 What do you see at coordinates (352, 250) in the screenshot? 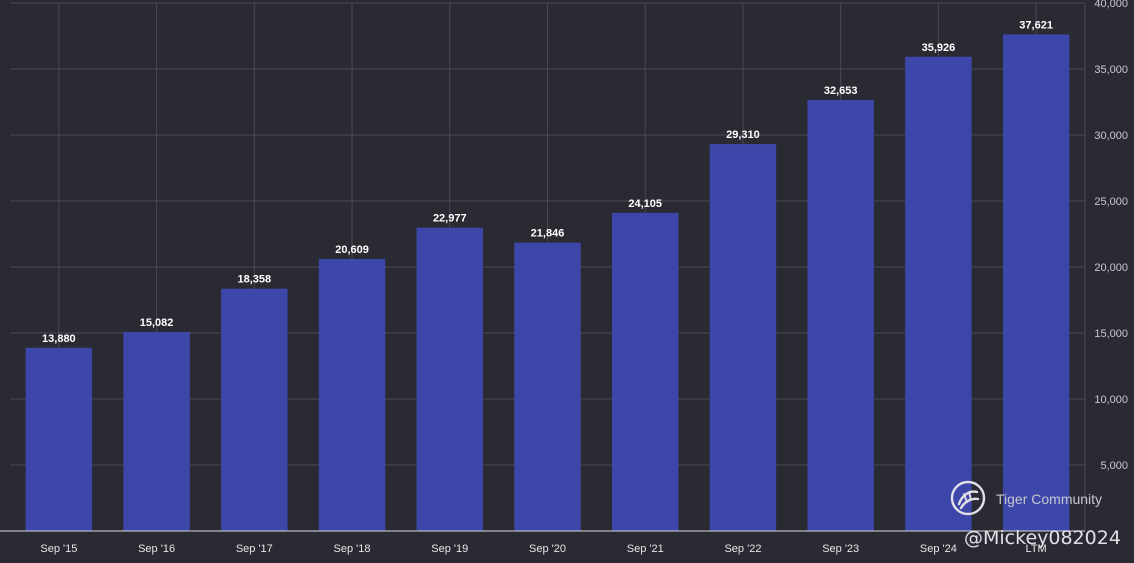
I see `bar-value-label: 20,609` at bounding box center [352, 250].